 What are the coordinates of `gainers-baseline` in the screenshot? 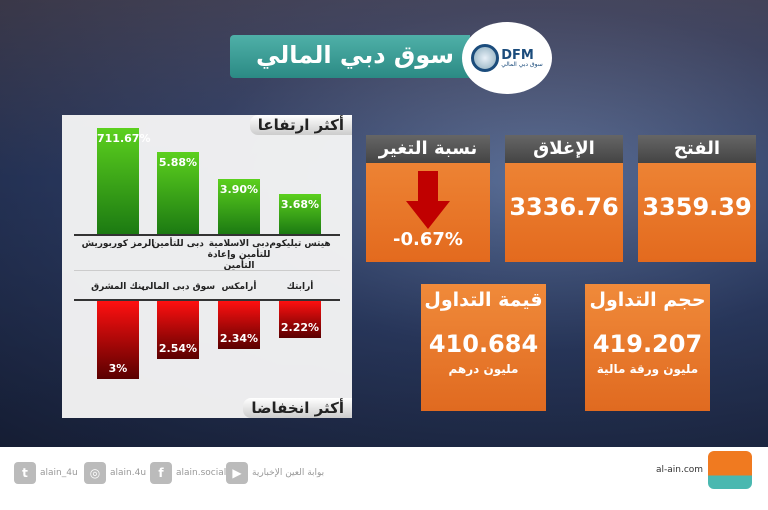 It's located at (207, 235).